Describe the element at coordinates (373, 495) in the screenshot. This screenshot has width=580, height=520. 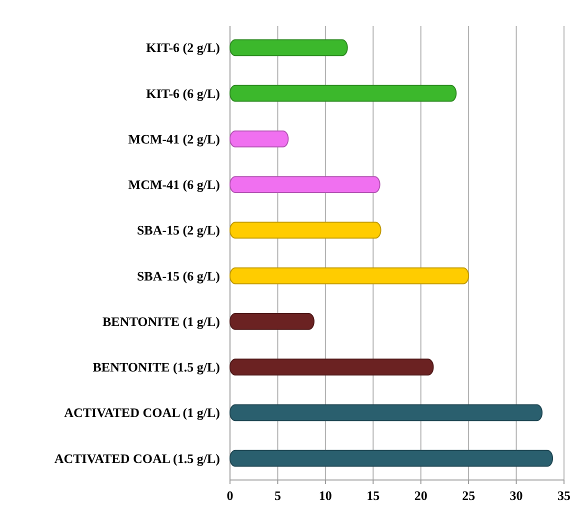
I see `x-tick-label: 15` at that location.